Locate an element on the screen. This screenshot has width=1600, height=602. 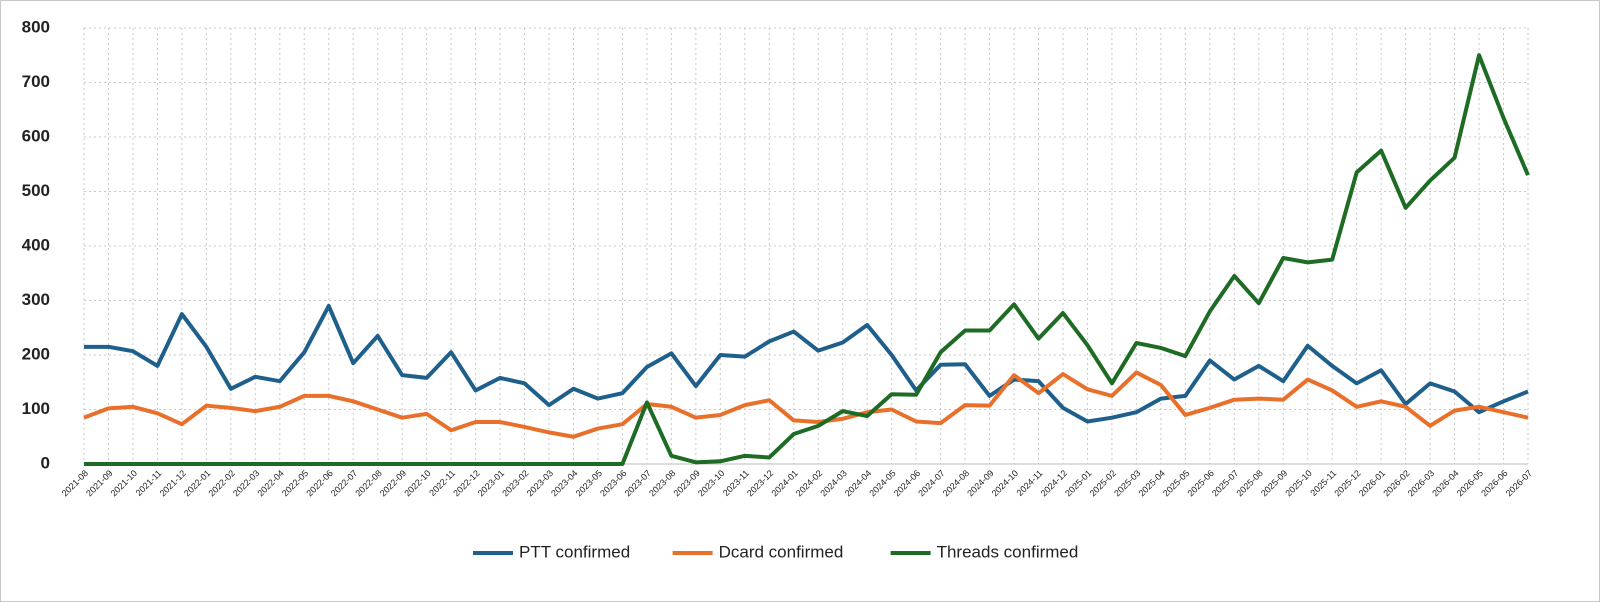
y-tick-label: 300 is located at coordinates (36, 299).